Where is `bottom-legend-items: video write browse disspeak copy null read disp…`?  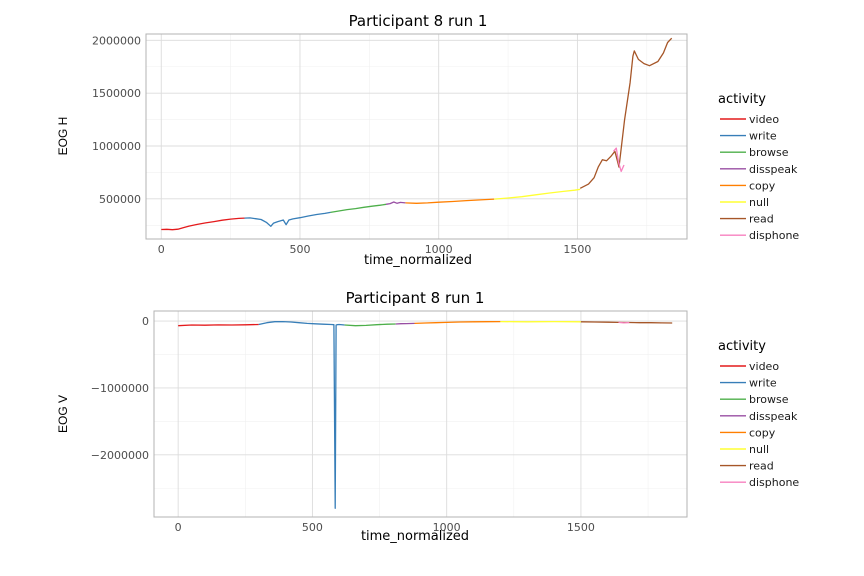
bottom-legend-items: video write browse disspeak copy null read disp… is located at coordinates (759, 424).